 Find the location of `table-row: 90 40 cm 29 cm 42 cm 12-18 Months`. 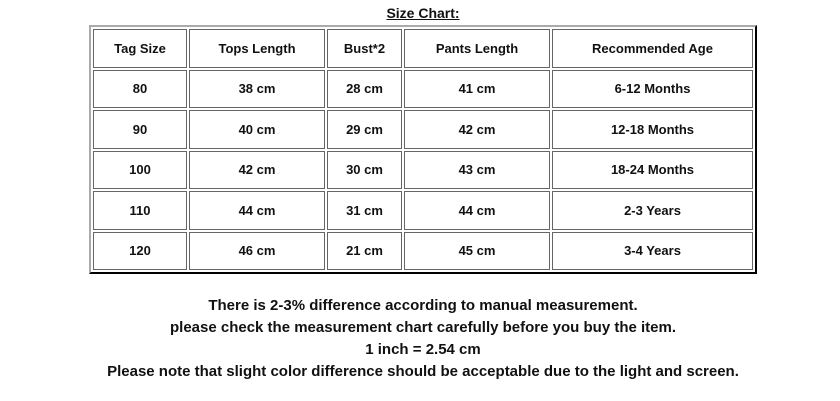

table-row: 90 40 cm 29 cm 42 cm 12-18 Months is located at coordinates (423, 129).